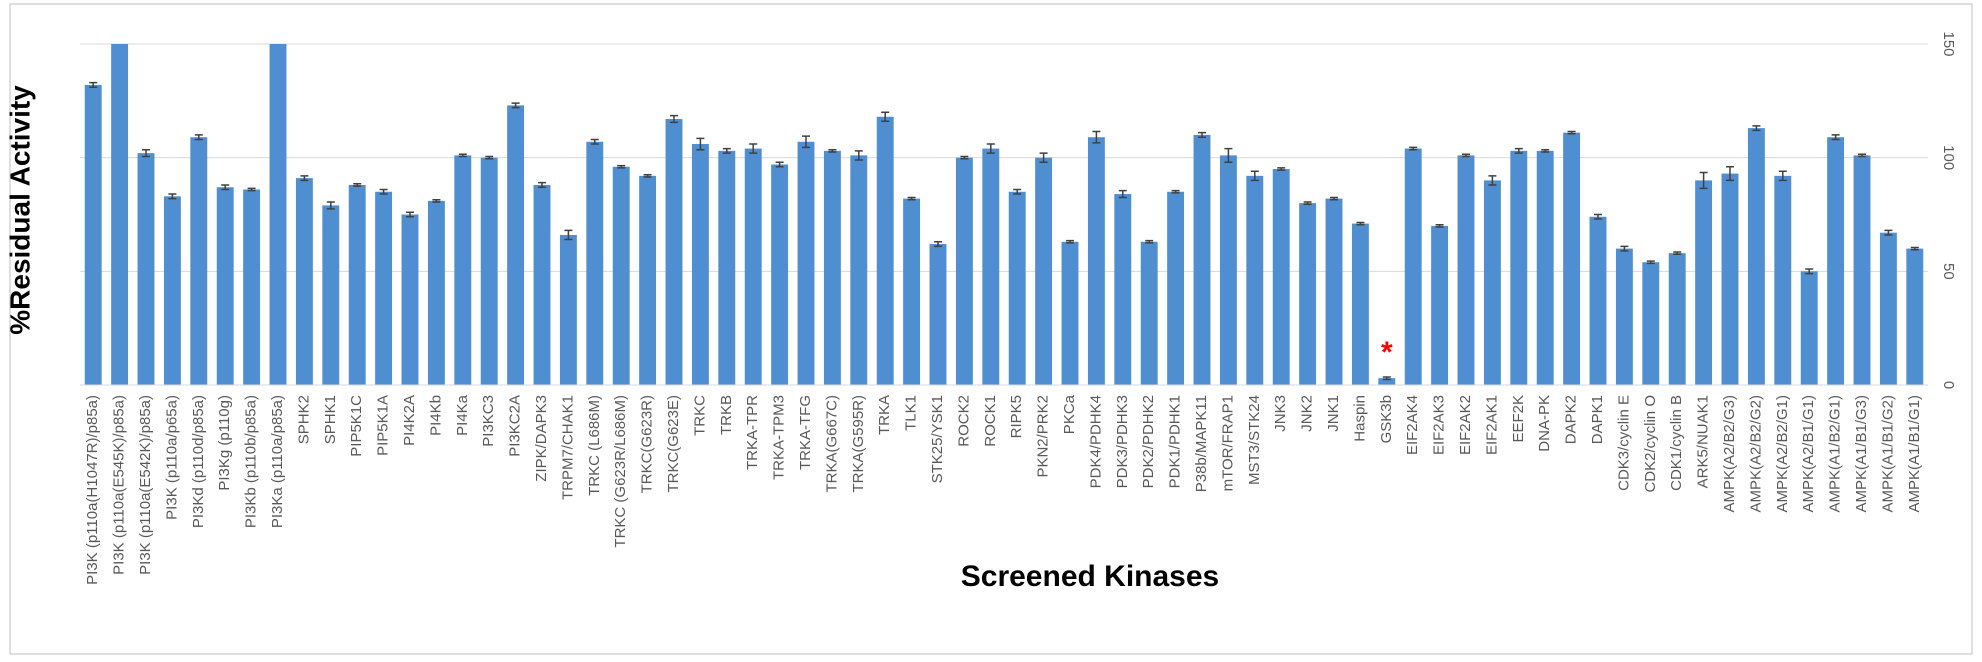 This screenshot has width=1982, height=662. Describe the element at coordinates (251, 461) in the screenshot. I see `x-tick-label: PI3Kb (p110b/p85a)` at that location.